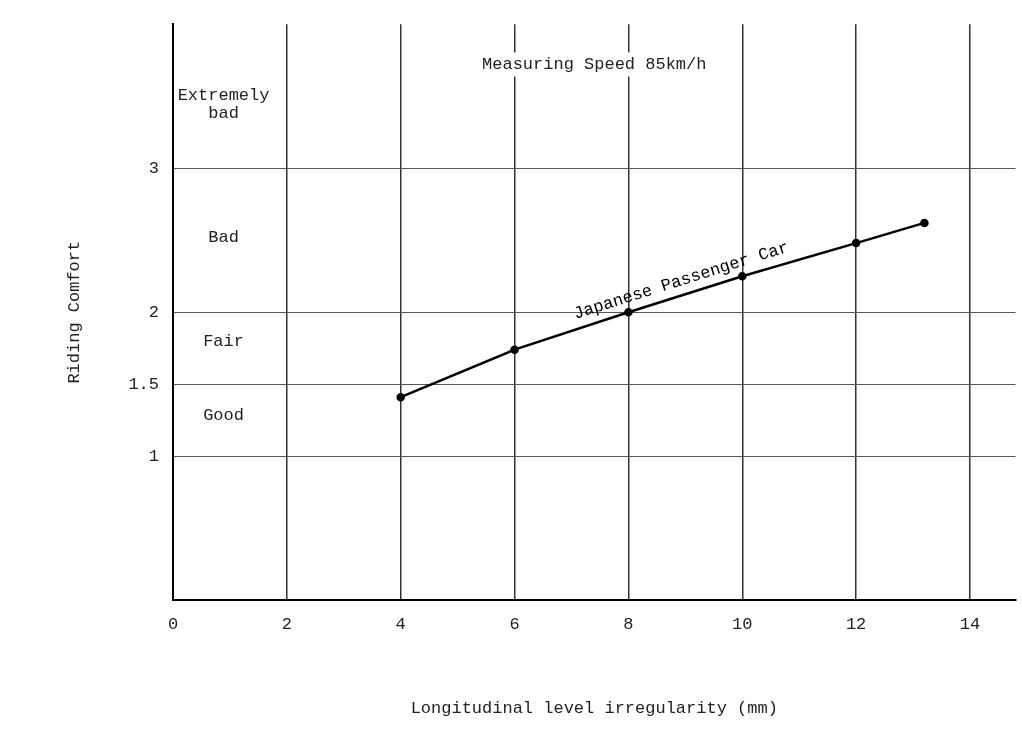 Image resolution: width=1022 pixels, height=731 pixels. I want to click on x-axis-title: Longitudinal level irregularity (mm), so click(594, 709).